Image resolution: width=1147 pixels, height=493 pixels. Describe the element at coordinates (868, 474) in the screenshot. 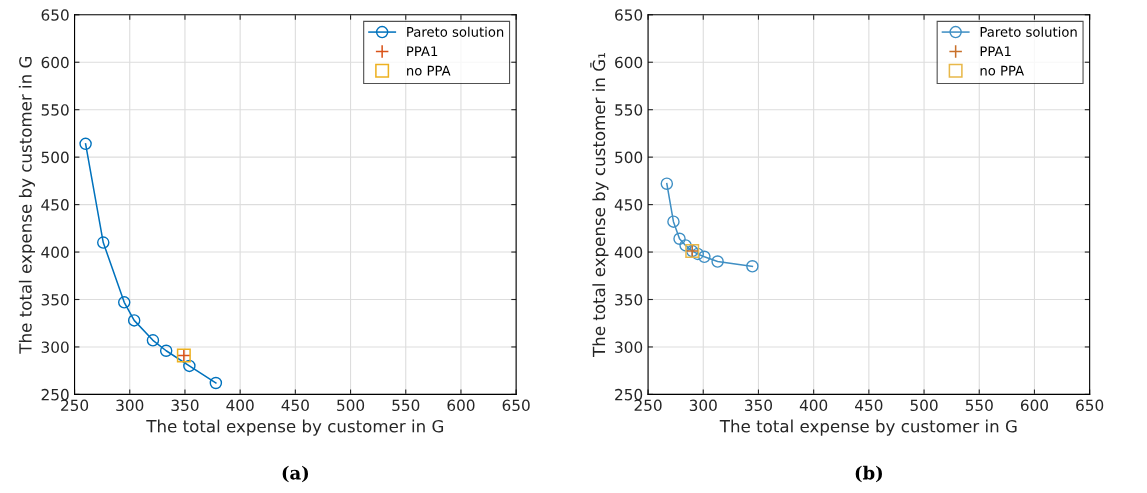

I see `text: (b)` at that location.